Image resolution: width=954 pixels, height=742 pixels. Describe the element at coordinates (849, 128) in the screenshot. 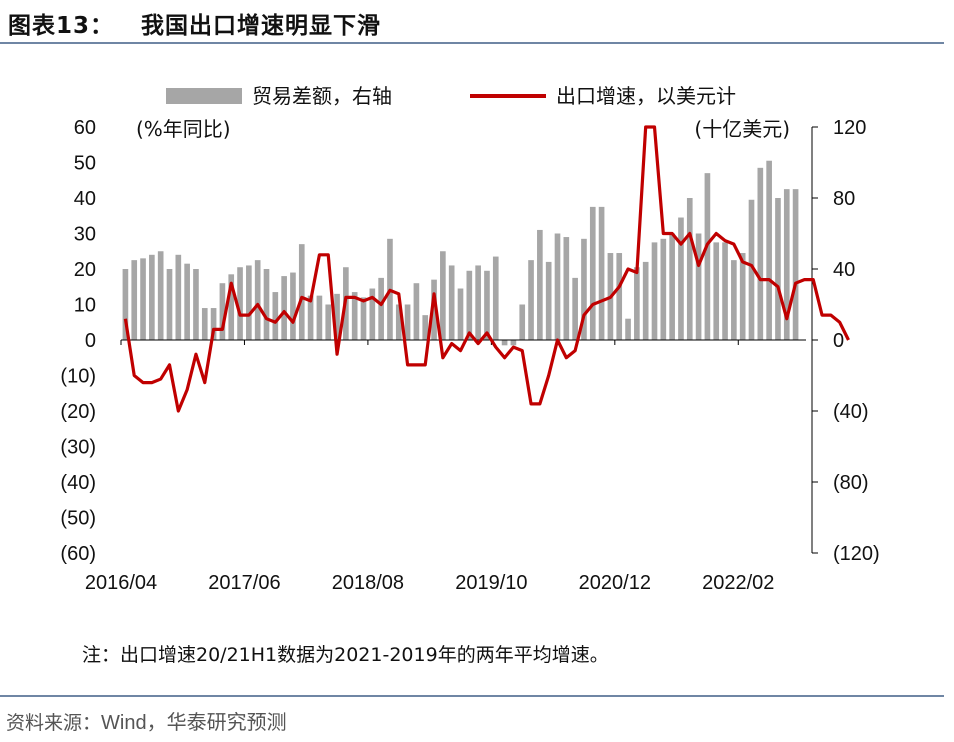

I see `right-axis-tick-label: 120` at that location.